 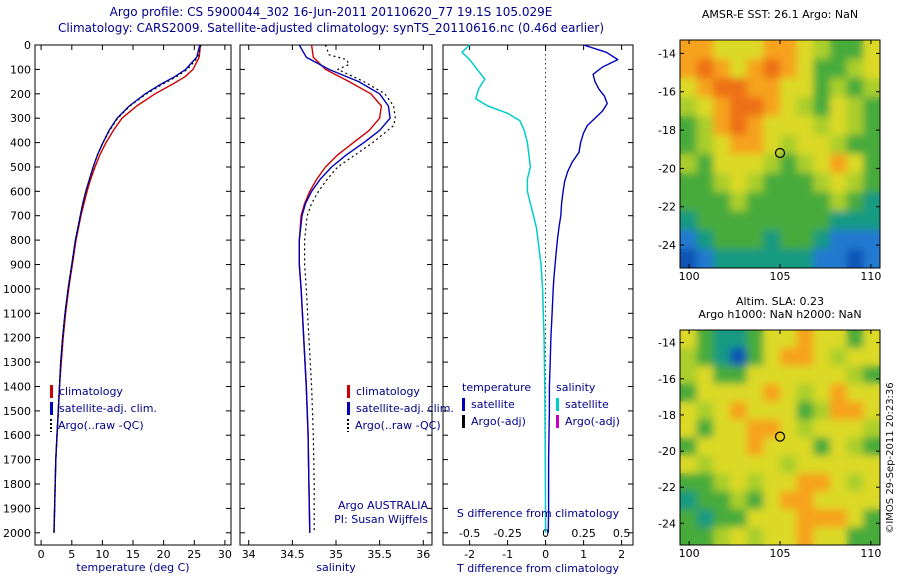 I want to click on tick-label: 1900, so click(x=17, y=508).